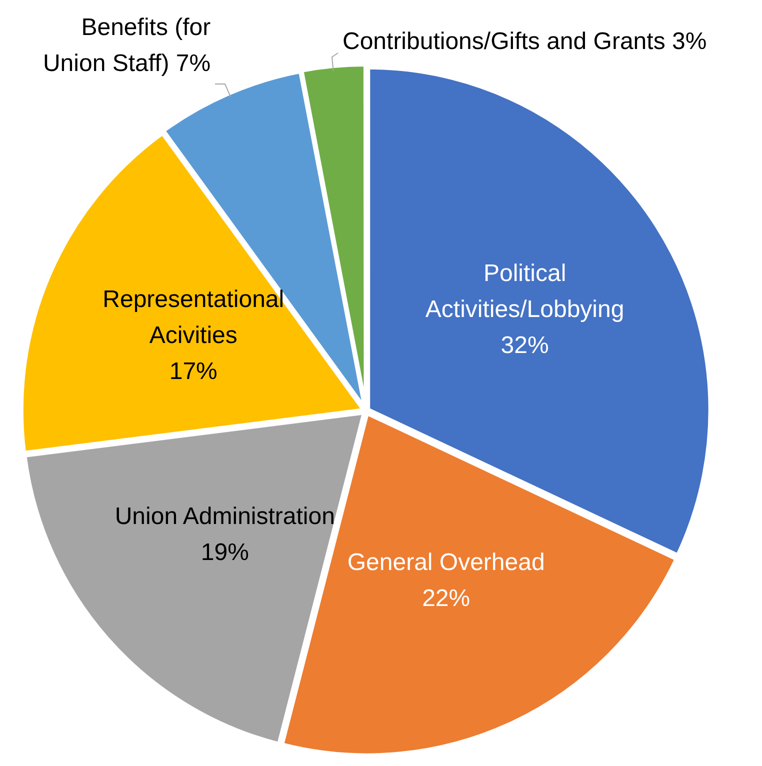 This screenshot has height=766, width=762. I want to click on slice-label: Political Activities/Lobbying, so click(524, 291).